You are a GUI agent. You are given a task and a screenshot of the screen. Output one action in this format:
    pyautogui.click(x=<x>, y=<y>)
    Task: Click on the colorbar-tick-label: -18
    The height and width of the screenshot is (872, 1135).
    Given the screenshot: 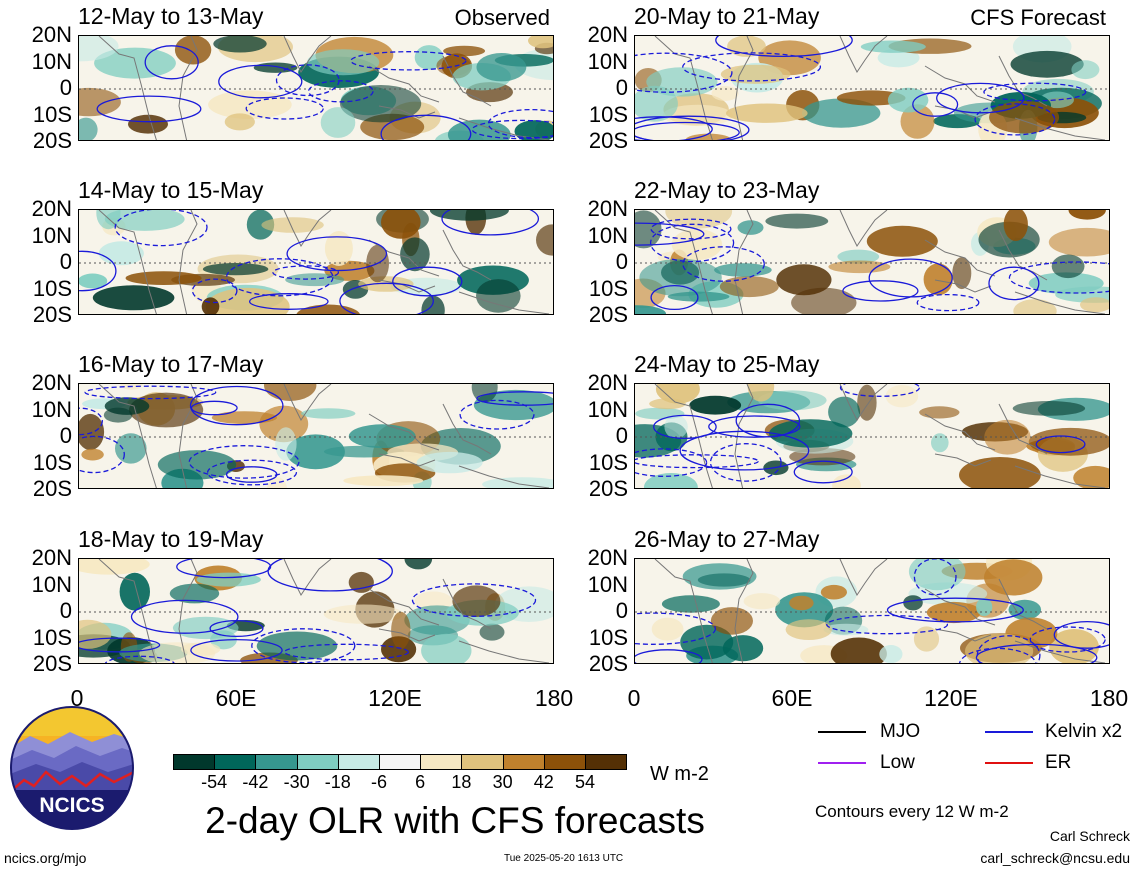 What is the action you would take?
    pyautogui.click(x=337, y=782)
    